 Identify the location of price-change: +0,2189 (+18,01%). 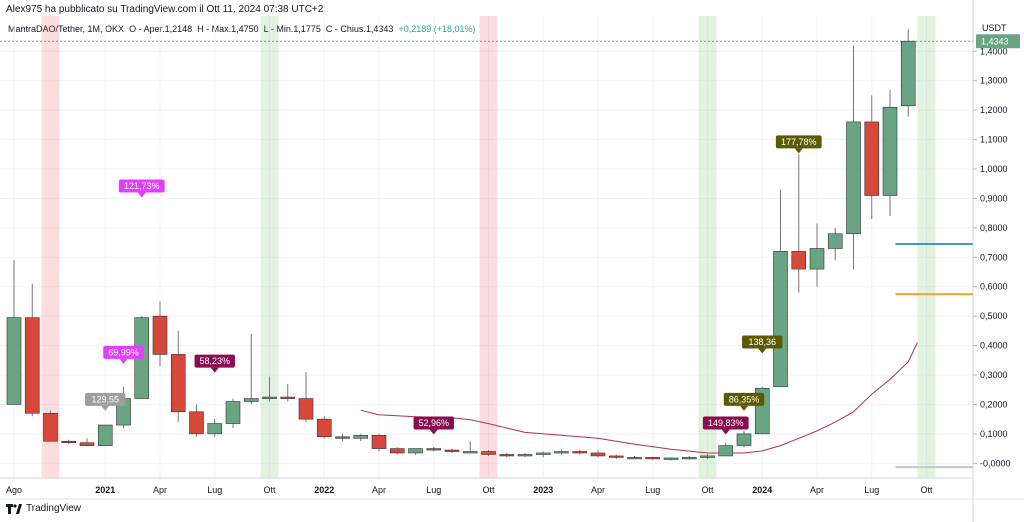
(437, 29).